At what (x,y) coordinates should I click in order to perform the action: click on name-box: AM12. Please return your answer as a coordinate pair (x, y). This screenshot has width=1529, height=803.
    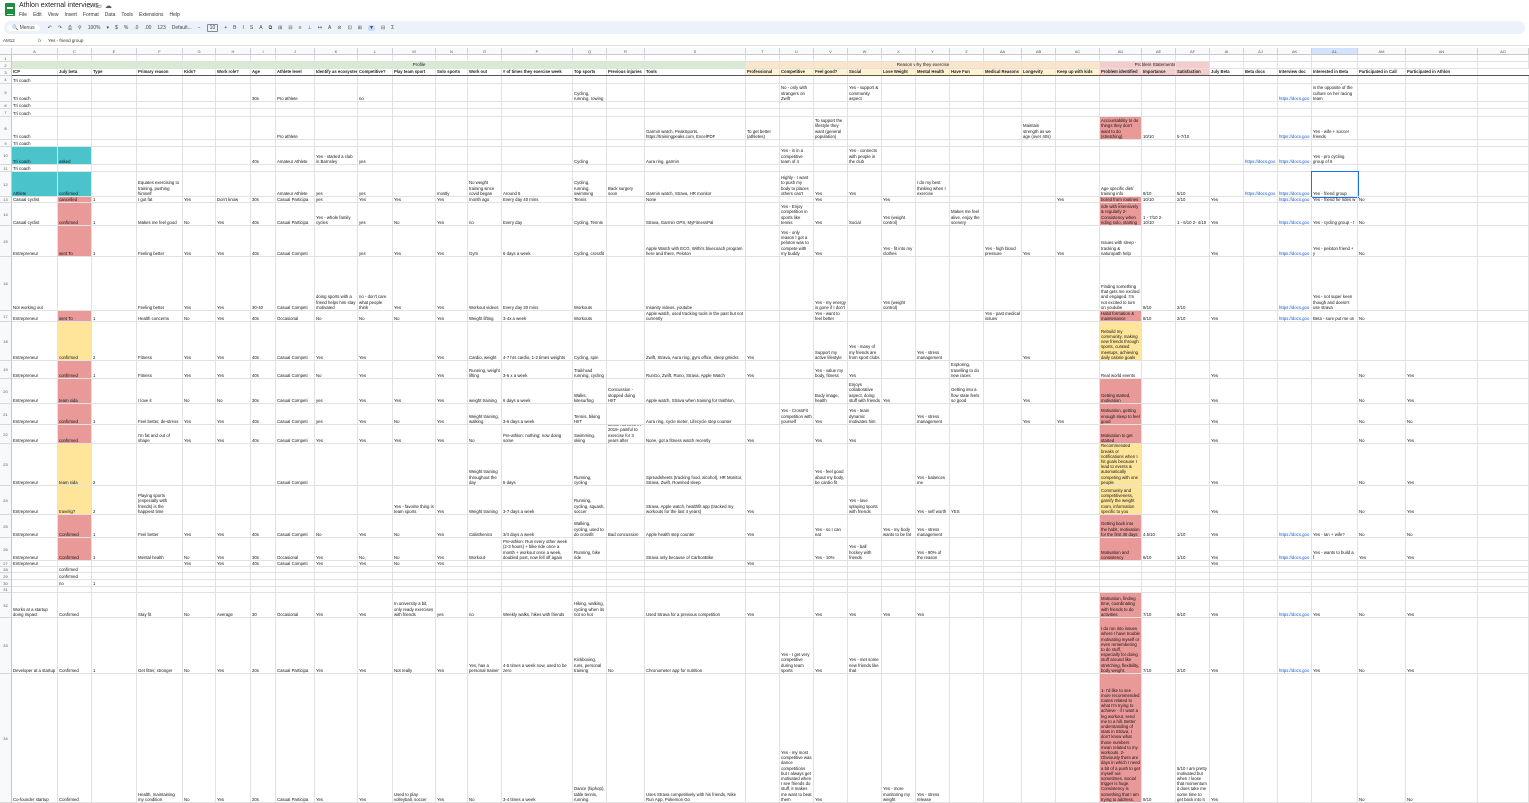
    Looking at the image, I should click on (9, 40).